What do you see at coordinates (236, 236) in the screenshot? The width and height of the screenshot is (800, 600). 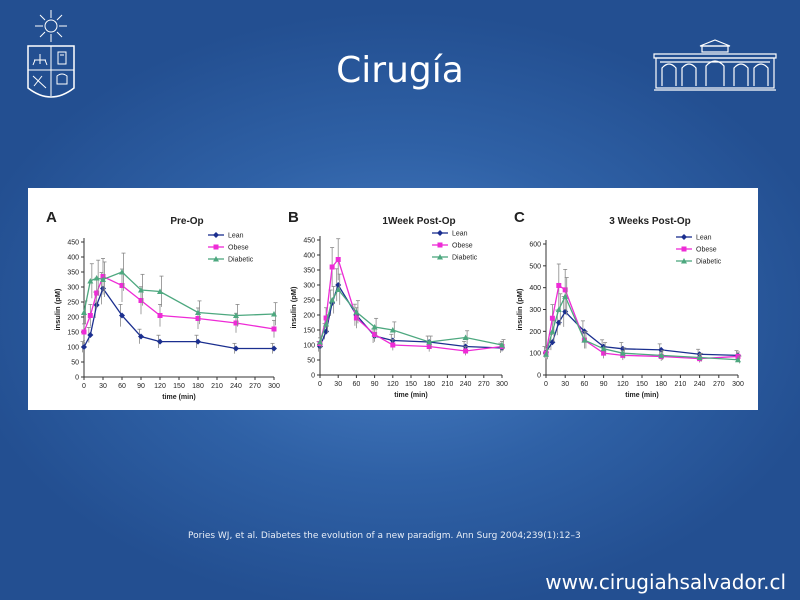 I see `legend-label-lean: Lean` at bounding box center [236, 236].